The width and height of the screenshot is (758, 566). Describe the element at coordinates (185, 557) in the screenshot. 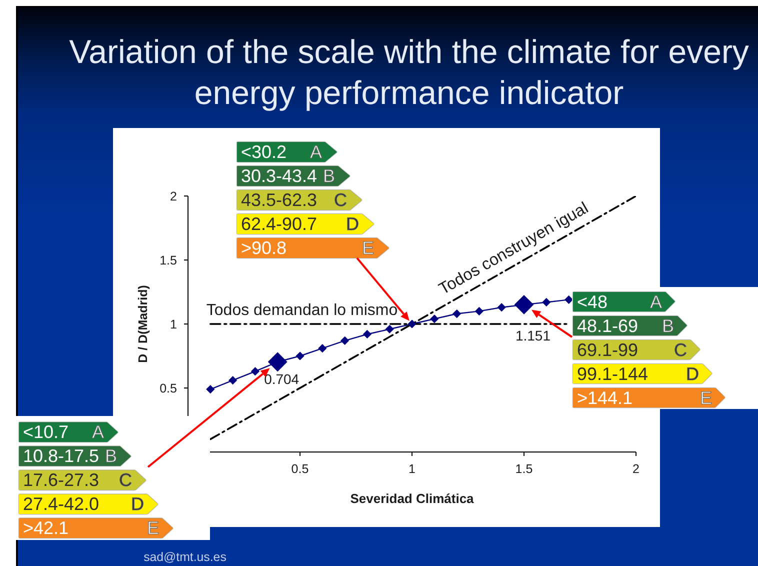

I see `text: sad@tmt.us.es` at that location.